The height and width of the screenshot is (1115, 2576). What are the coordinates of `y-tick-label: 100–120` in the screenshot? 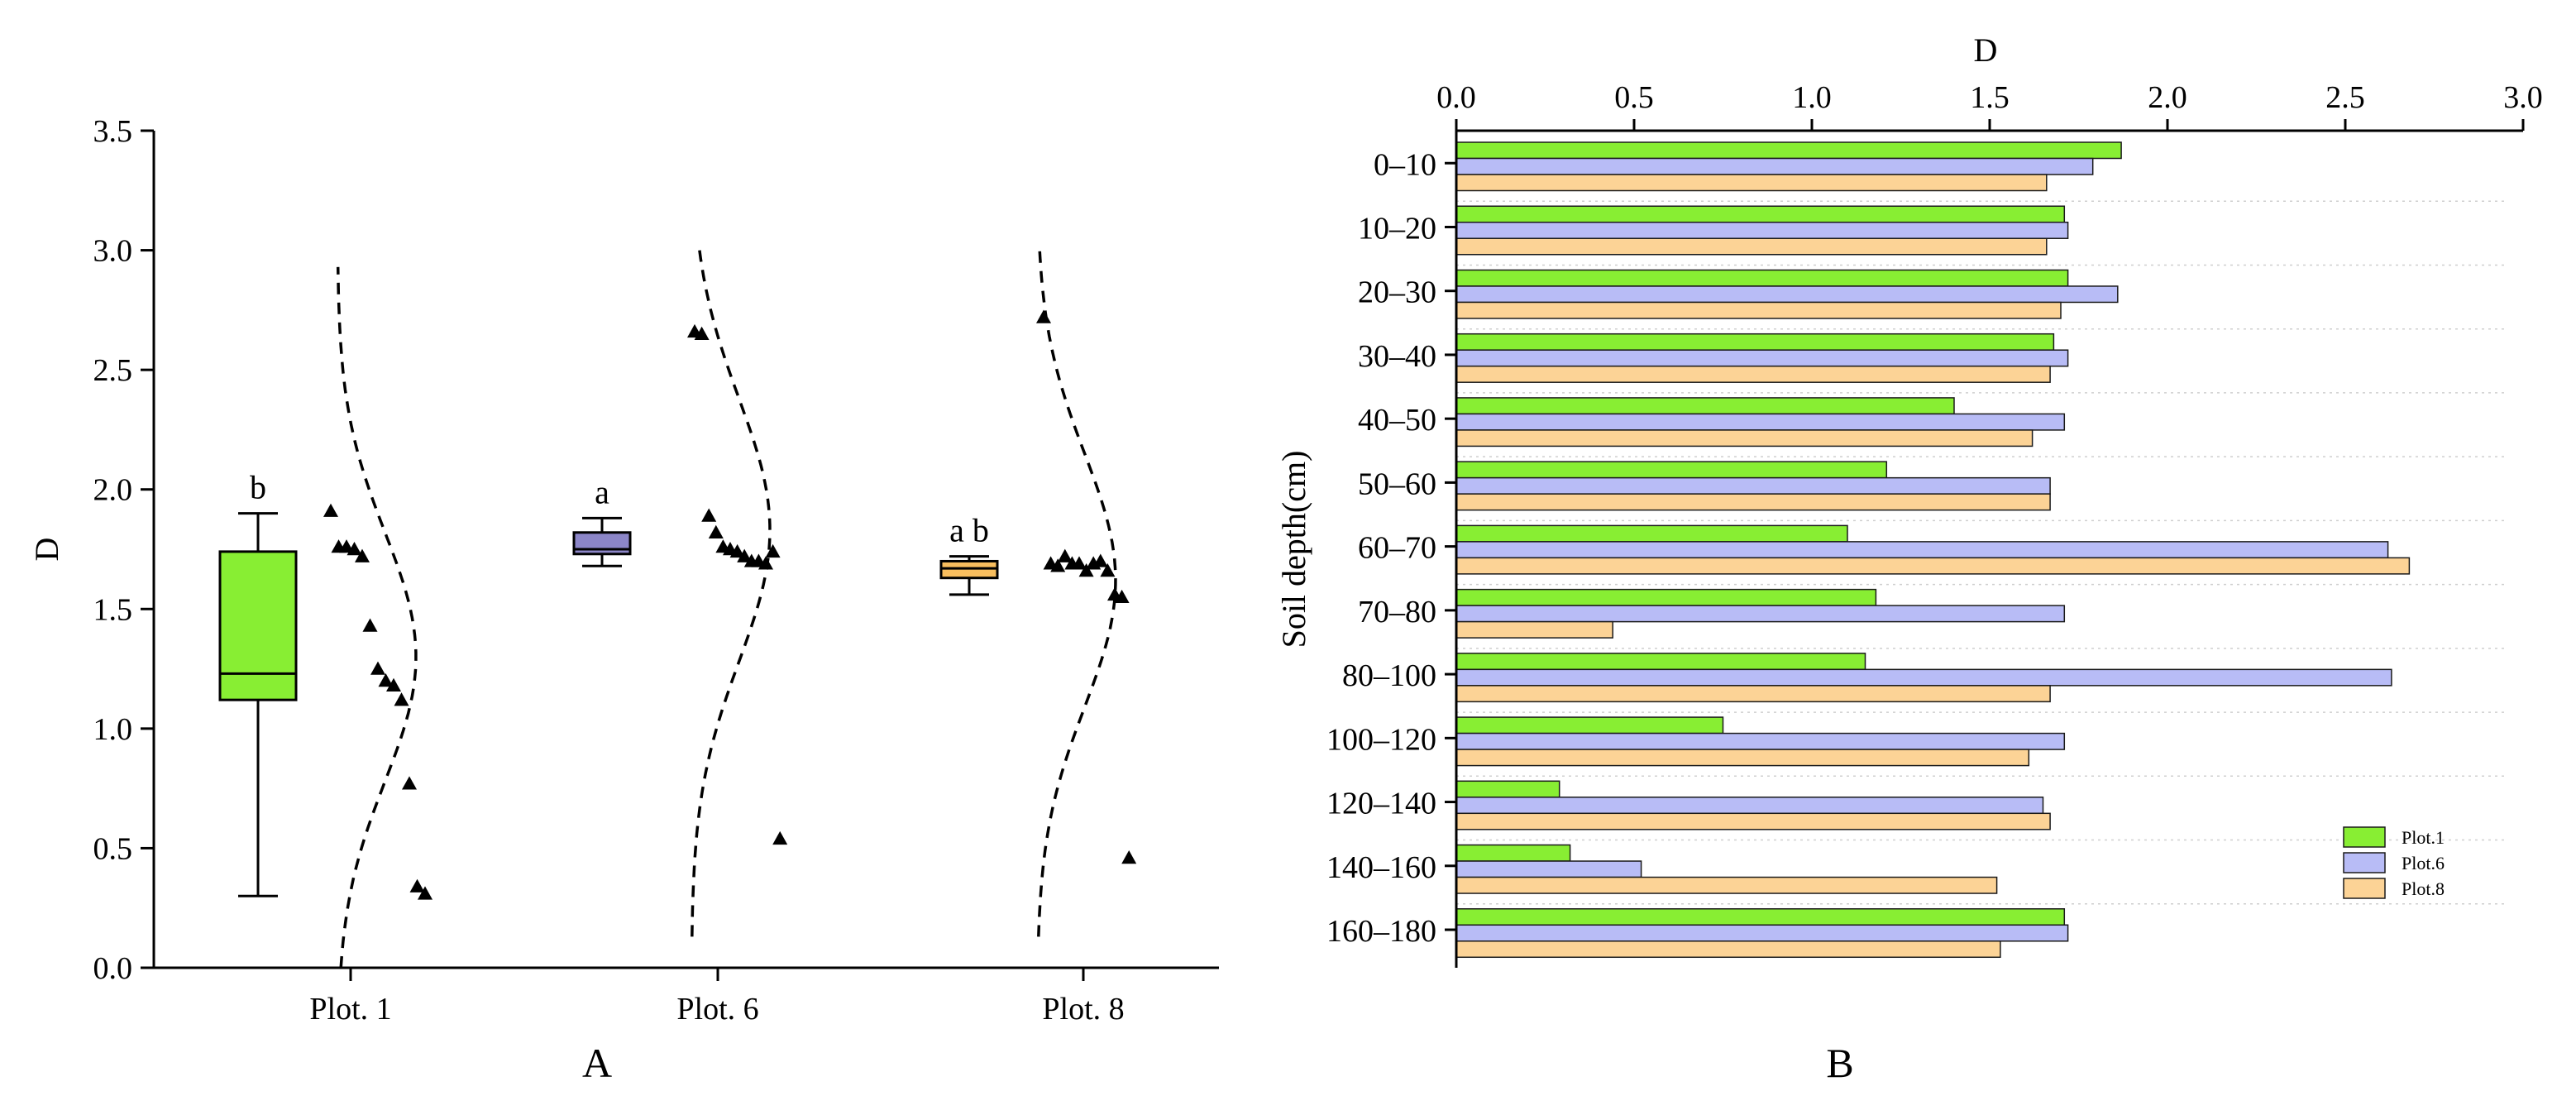 It's located at (1381, 739).